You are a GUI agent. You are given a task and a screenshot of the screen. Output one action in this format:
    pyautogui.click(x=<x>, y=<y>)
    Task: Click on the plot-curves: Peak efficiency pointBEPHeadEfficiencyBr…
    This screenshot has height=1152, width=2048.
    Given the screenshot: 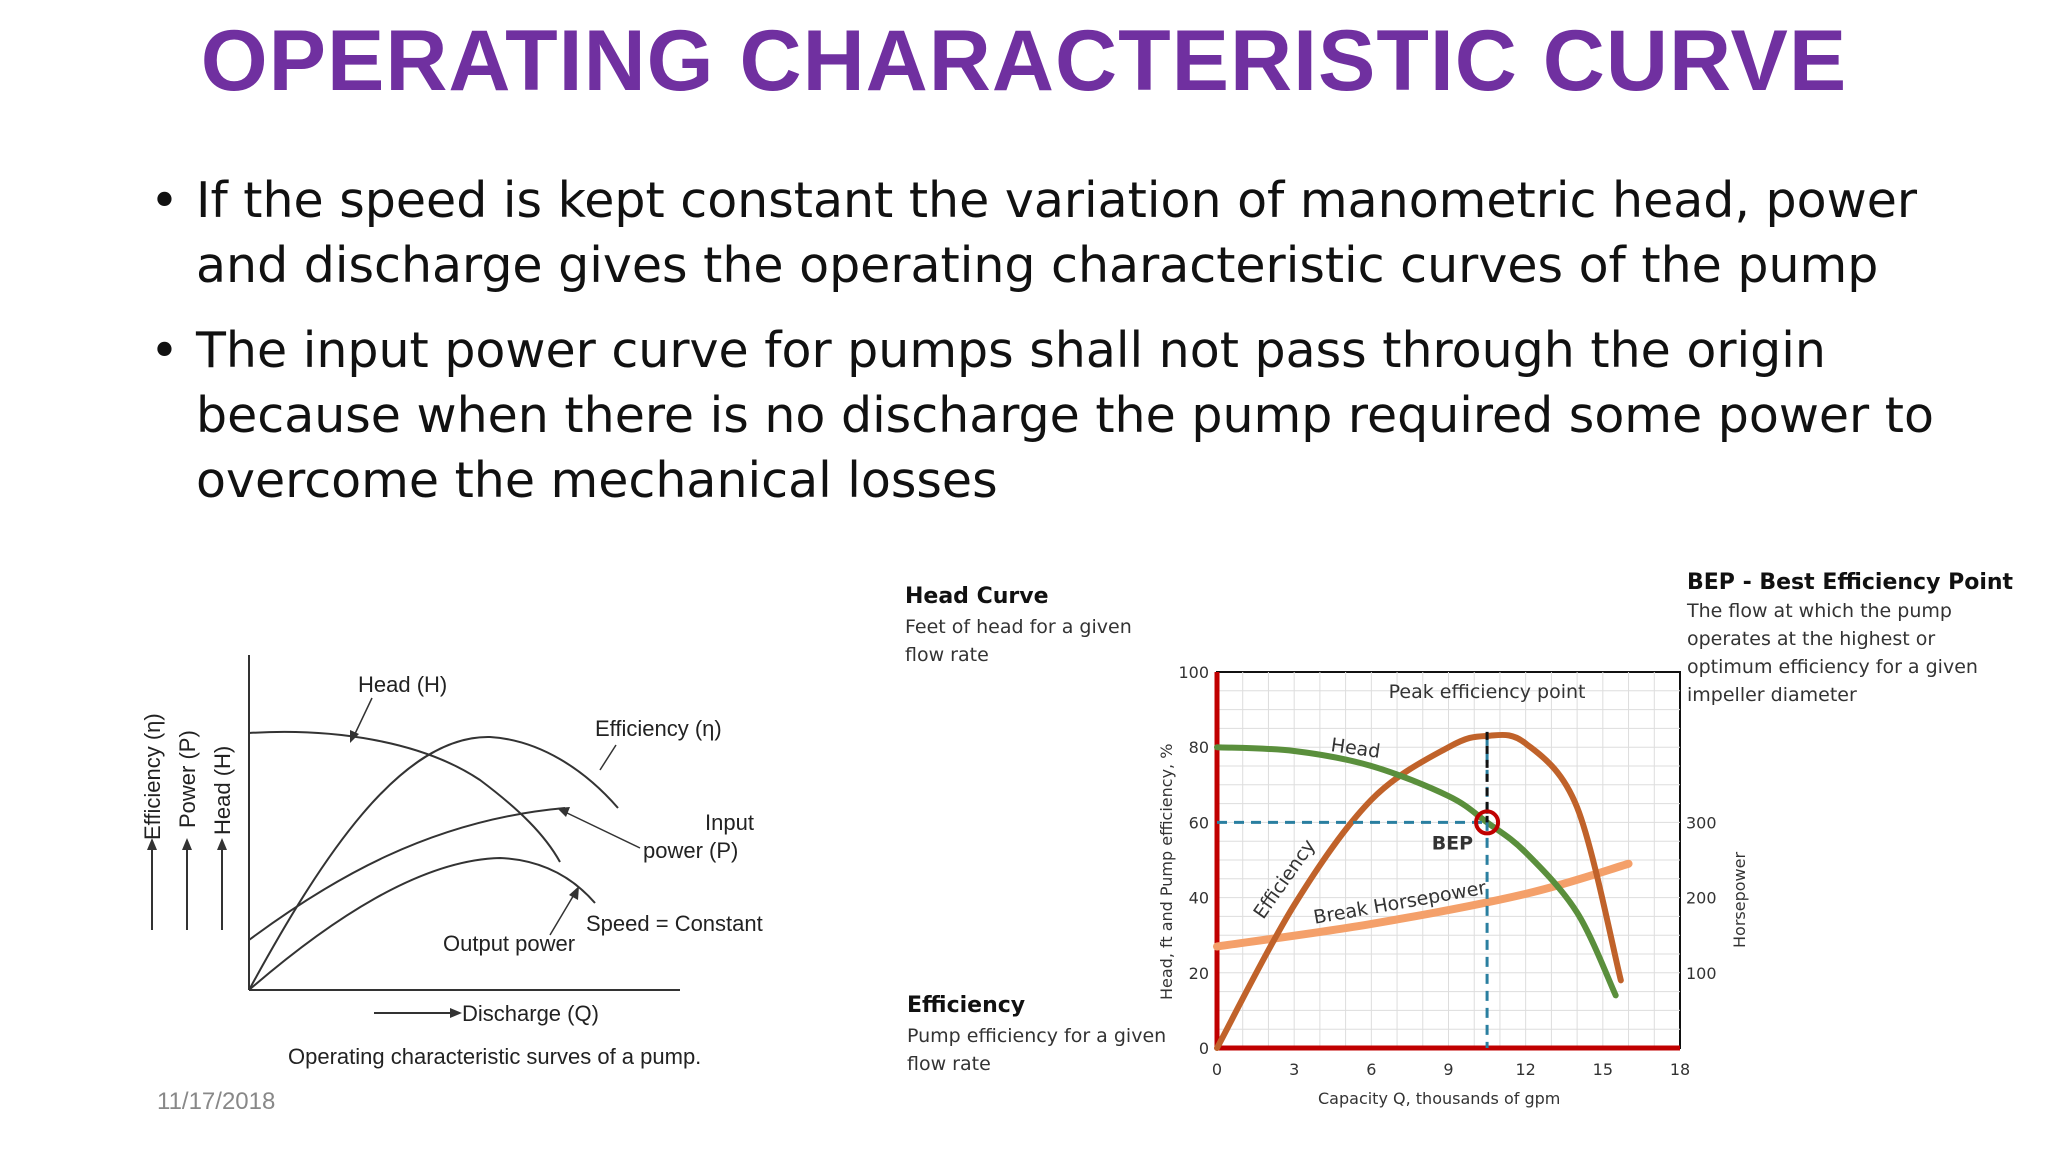 What is the action you would take?
    pyautogui.click(x=1423, y=866)
    